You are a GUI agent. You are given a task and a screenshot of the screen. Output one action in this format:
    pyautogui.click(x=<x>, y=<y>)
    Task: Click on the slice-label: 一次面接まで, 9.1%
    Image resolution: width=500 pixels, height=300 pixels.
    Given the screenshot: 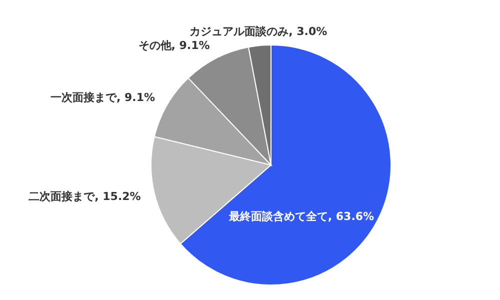 What is the action you would take?
    pyautogui.click(x=103, y=98)
    